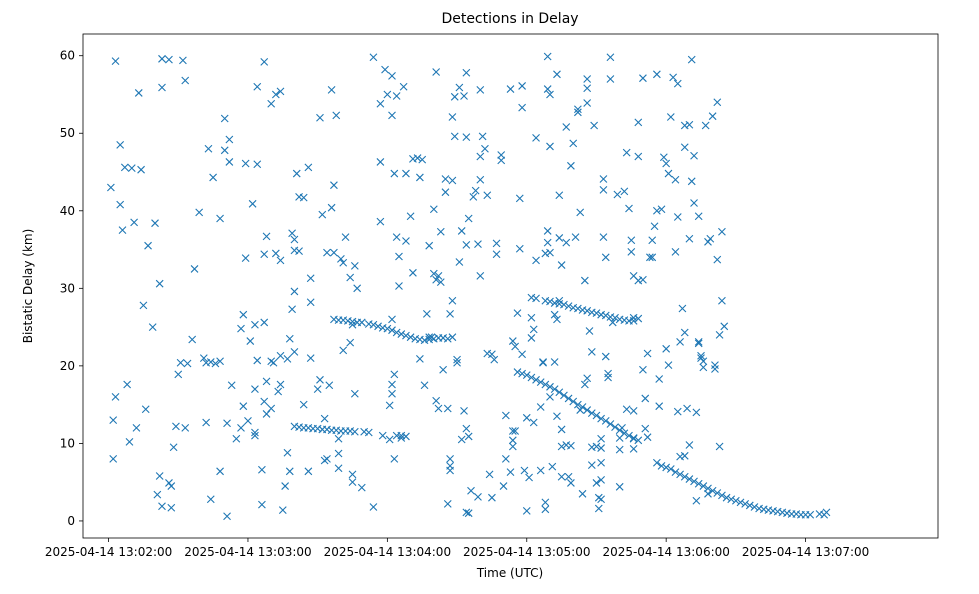 The width and height of the screenshot is (979, 594). Describe the element at coordinates (67, 443) in the screenshot. I see `y-tick-label: 10` at that location.